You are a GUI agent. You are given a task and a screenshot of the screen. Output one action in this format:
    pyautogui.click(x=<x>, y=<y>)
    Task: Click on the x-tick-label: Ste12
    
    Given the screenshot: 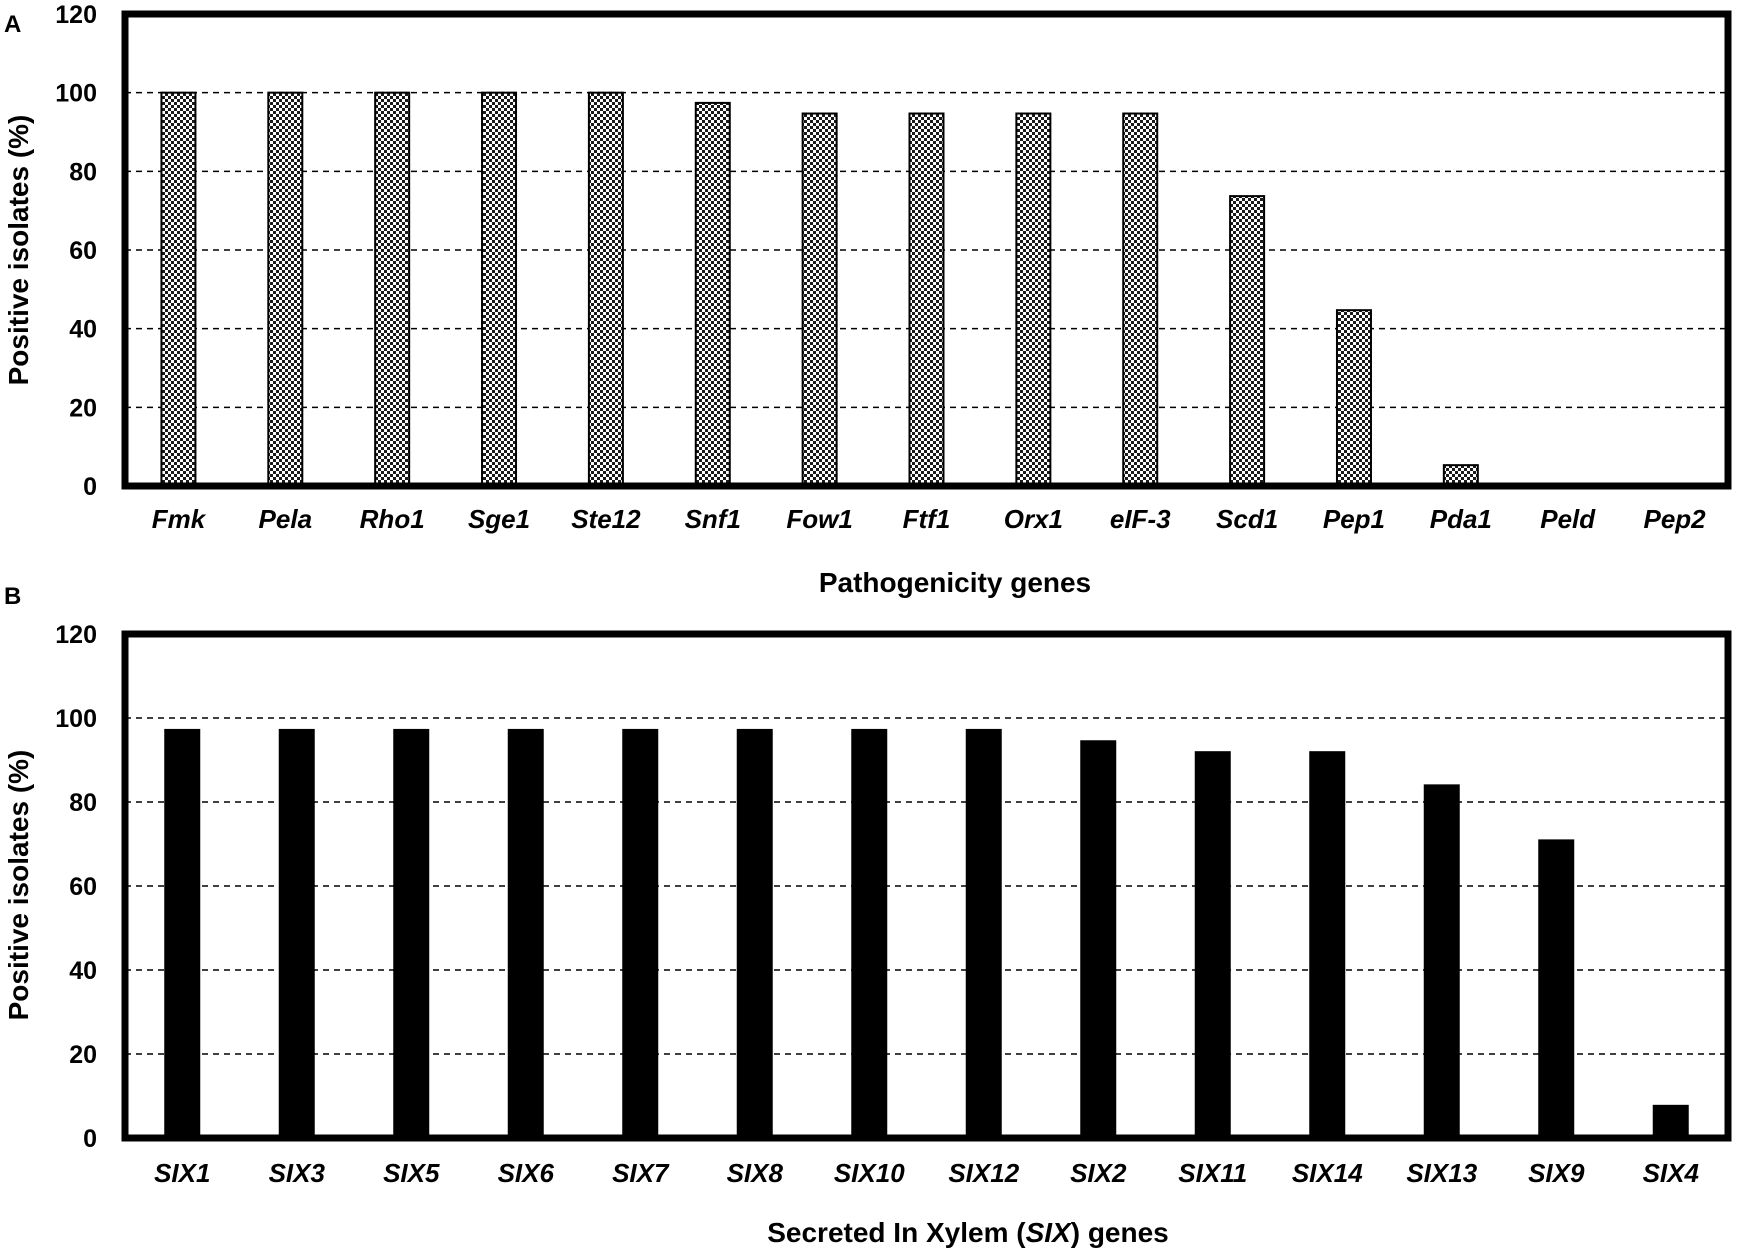 What is the action you would take?
    pyautogui.click(x=606, y=519)
    